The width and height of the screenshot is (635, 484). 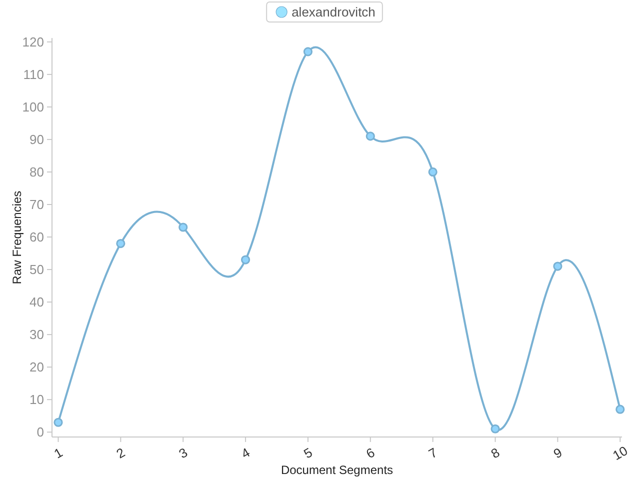 I want to click on y-tick-label: 110, so click(x=33, y=74).